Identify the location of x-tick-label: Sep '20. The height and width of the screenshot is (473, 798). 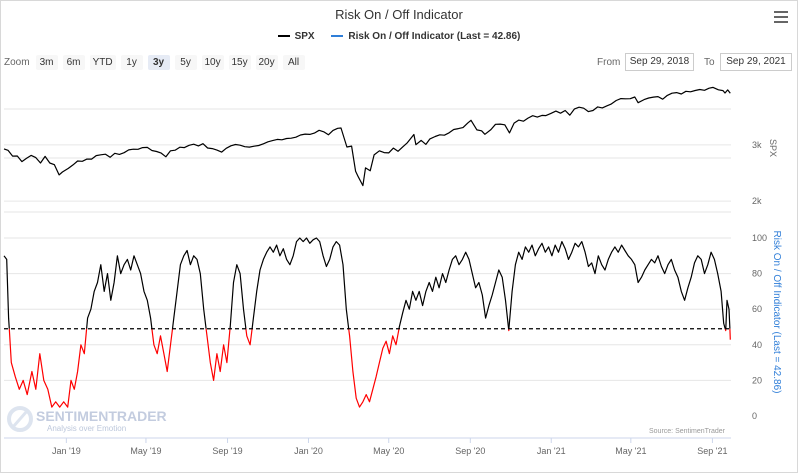
(470, 451).